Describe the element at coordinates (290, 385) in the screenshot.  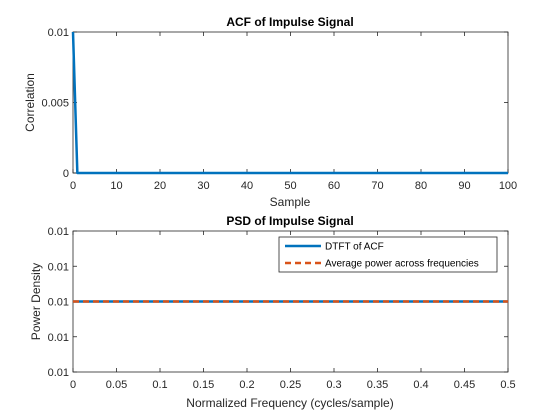
I see `psd-x-tick-label: 0.25` at that location.